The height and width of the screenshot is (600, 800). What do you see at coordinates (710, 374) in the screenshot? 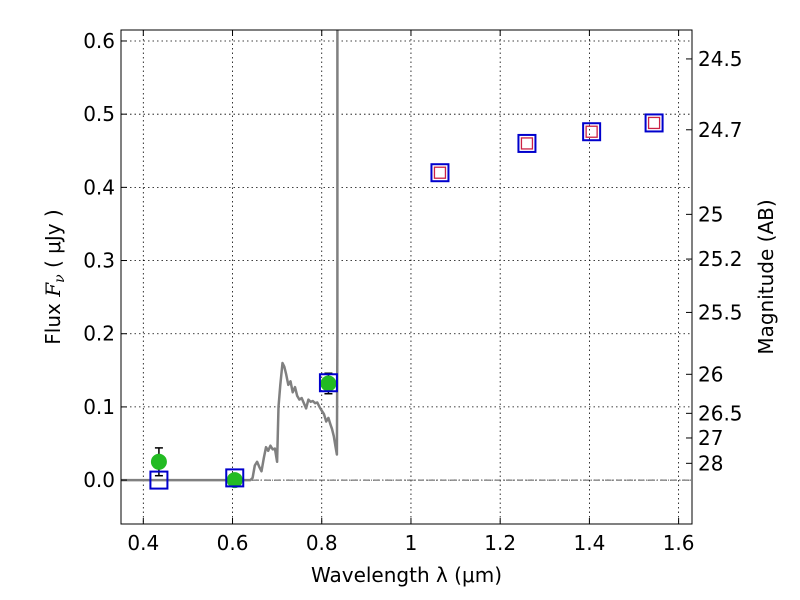
I see `right-tick-label: 26` at bounding box center [710, 374].